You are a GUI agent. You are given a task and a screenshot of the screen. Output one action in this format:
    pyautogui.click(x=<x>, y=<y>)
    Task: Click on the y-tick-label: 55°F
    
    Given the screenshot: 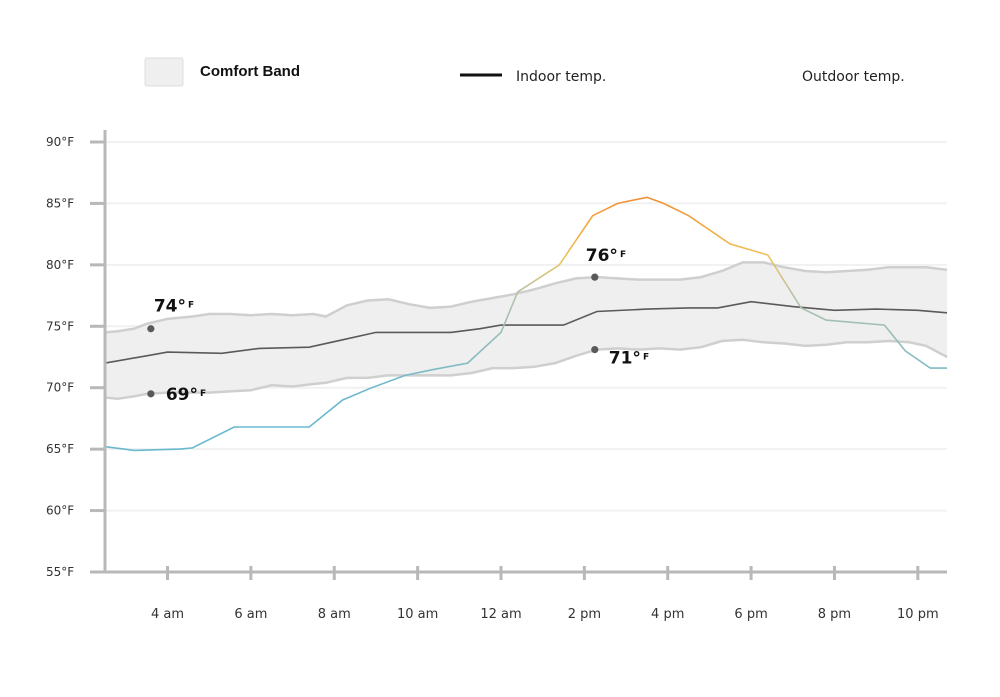 What is the action you would take?
    pyautogui.click(x=60, y=572)
    